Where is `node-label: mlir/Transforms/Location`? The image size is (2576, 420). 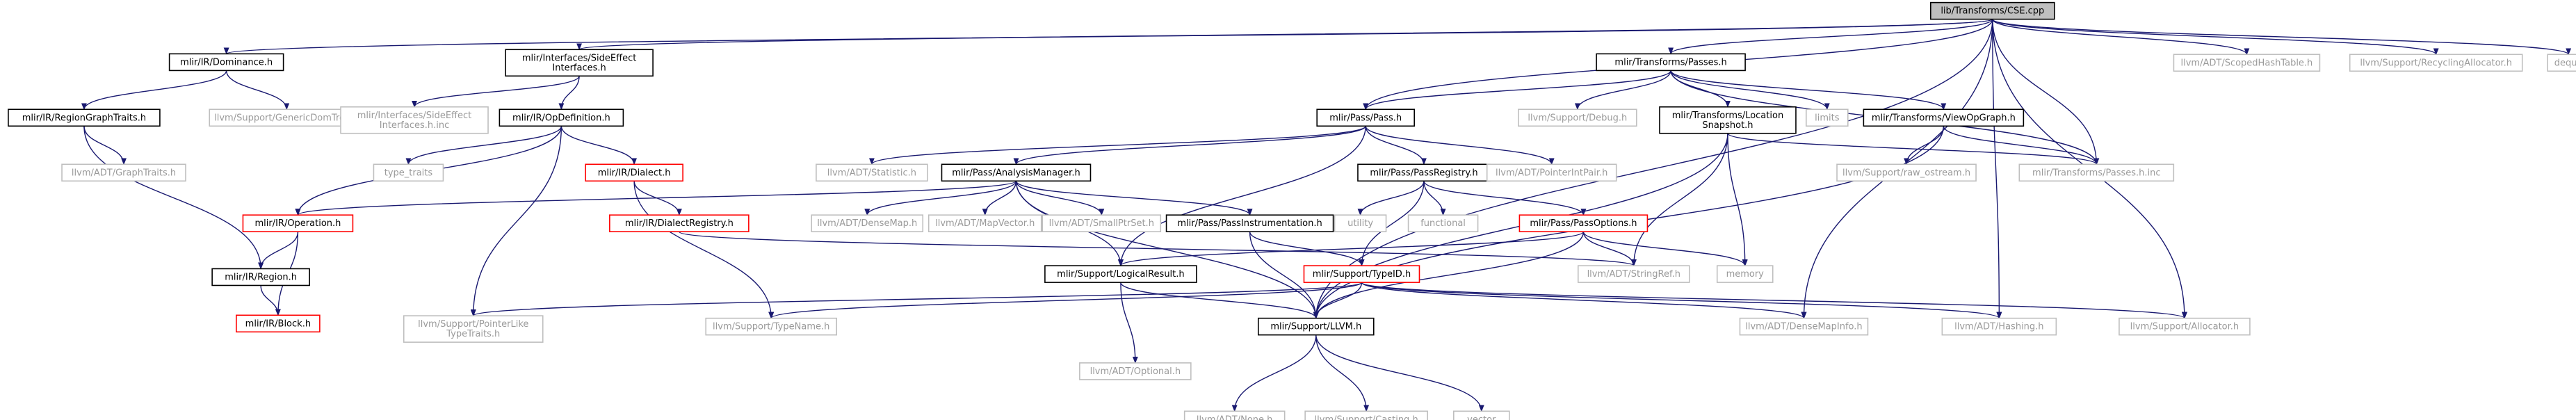 node-label: mlir/Transforms/Location is located at coordinates (1727, 116).